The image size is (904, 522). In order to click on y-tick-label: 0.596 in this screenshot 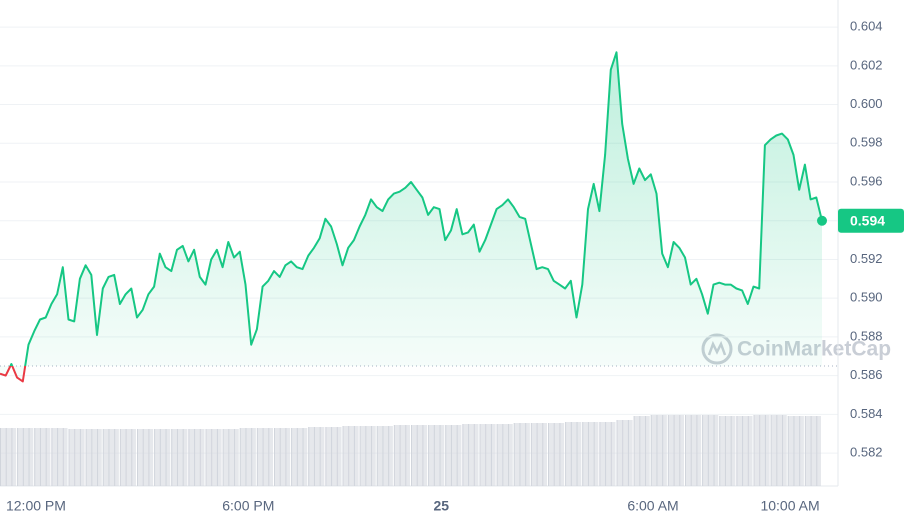, I will do `click(866, 180)`.